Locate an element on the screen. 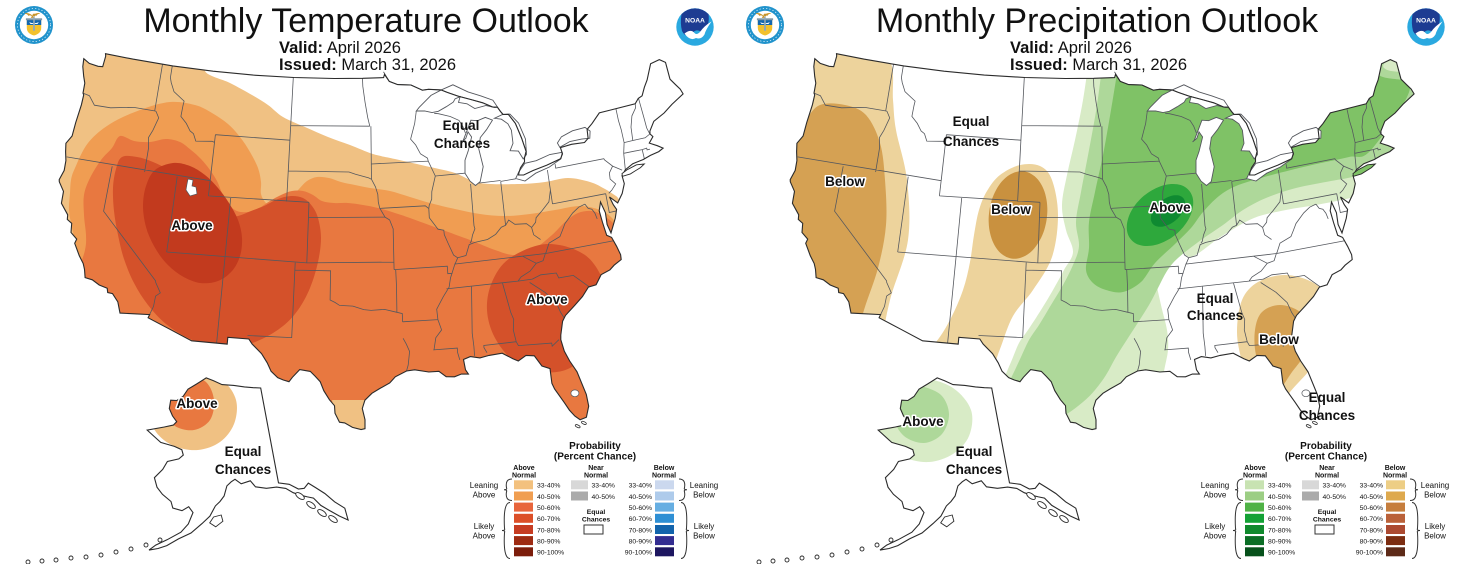 This screenshot has height=564, width=1461. svg-text: Monthly Temperature Outlook is located at coordinates (366, 21).